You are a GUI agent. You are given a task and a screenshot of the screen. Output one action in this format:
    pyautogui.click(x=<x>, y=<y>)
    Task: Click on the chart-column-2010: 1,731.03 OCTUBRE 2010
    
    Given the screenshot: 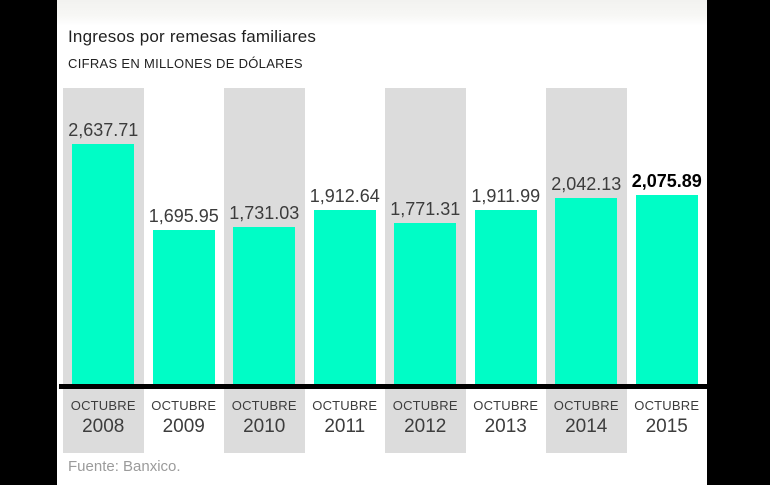 What is the action you would take?
    pyautogui.click(x=264, y=270)
    